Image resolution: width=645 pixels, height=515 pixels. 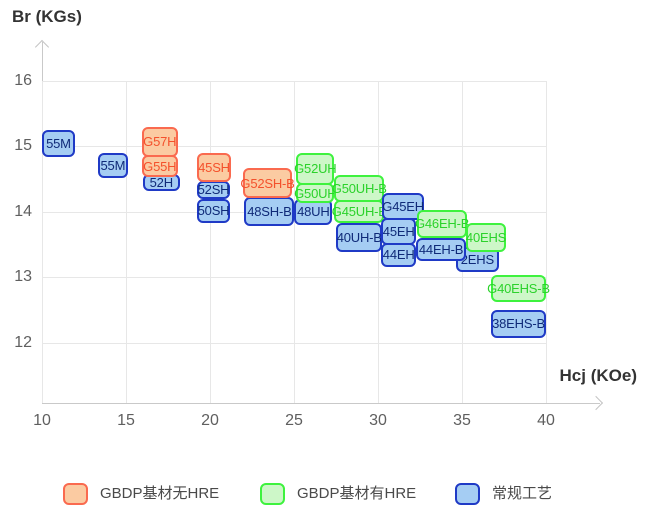 I want to click on legend: GBDP基材无HRE GBDP基材有HRE 常规工艺, so click(x=322, y=495).